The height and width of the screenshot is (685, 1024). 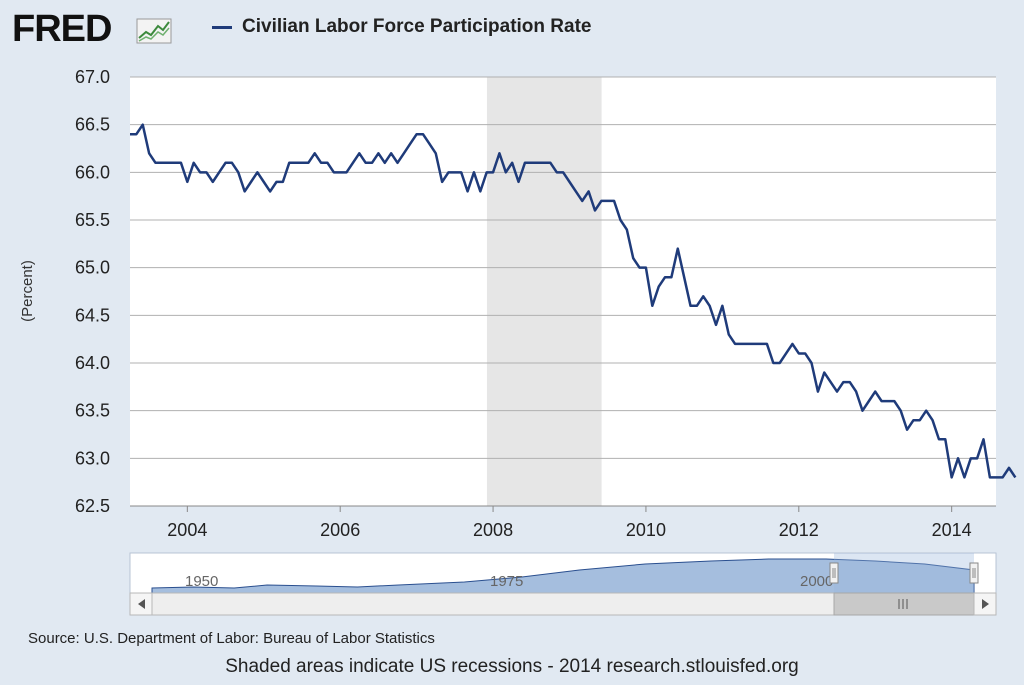 What do you see at coordinates (92, 411) in the screenshot?
I see `y-tick-label: 63.5` at bounding box center [92, 411].